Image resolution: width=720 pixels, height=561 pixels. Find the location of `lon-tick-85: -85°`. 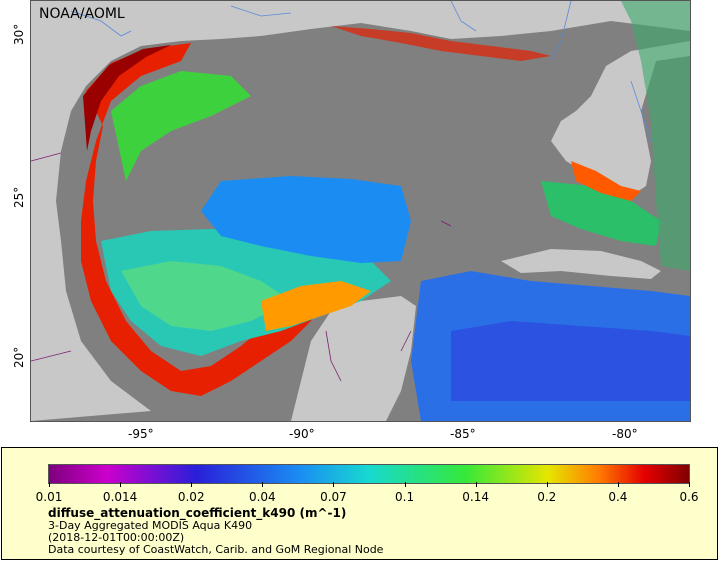

lon-tick-85: -85° is located at coordinates (463, 434).